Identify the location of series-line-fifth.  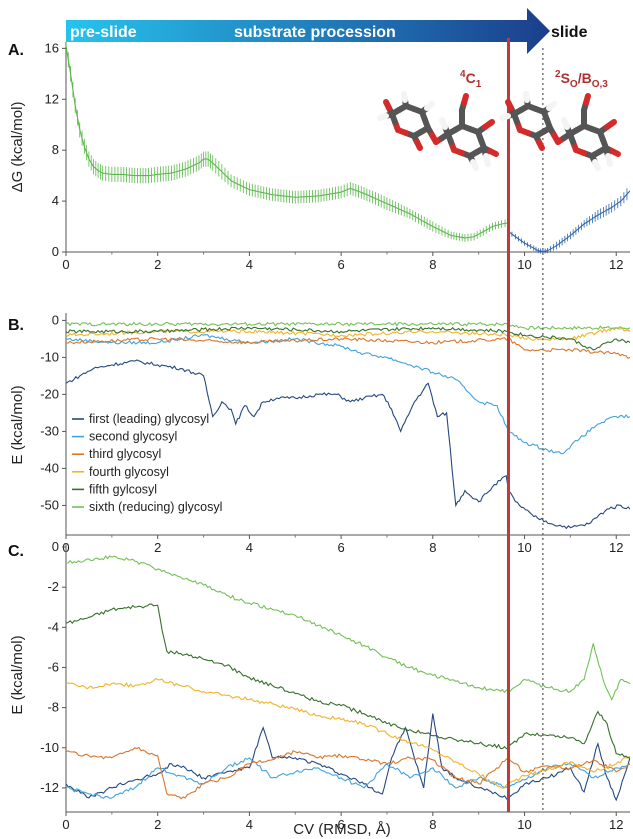
(348, 338).